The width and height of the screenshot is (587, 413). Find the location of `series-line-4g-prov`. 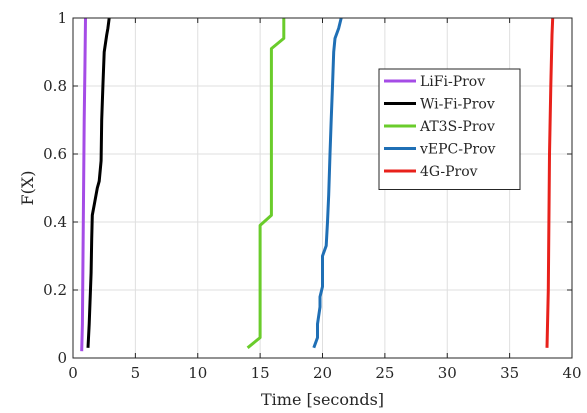

series-line-4g-prov is located at coordinates (550, 182).